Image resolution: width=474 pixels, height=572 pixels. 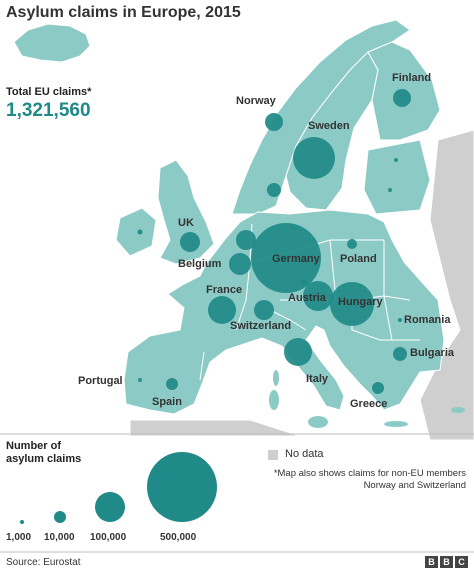 I want to click on legend-label-500000: 500,000, so click(x=178, y=537).